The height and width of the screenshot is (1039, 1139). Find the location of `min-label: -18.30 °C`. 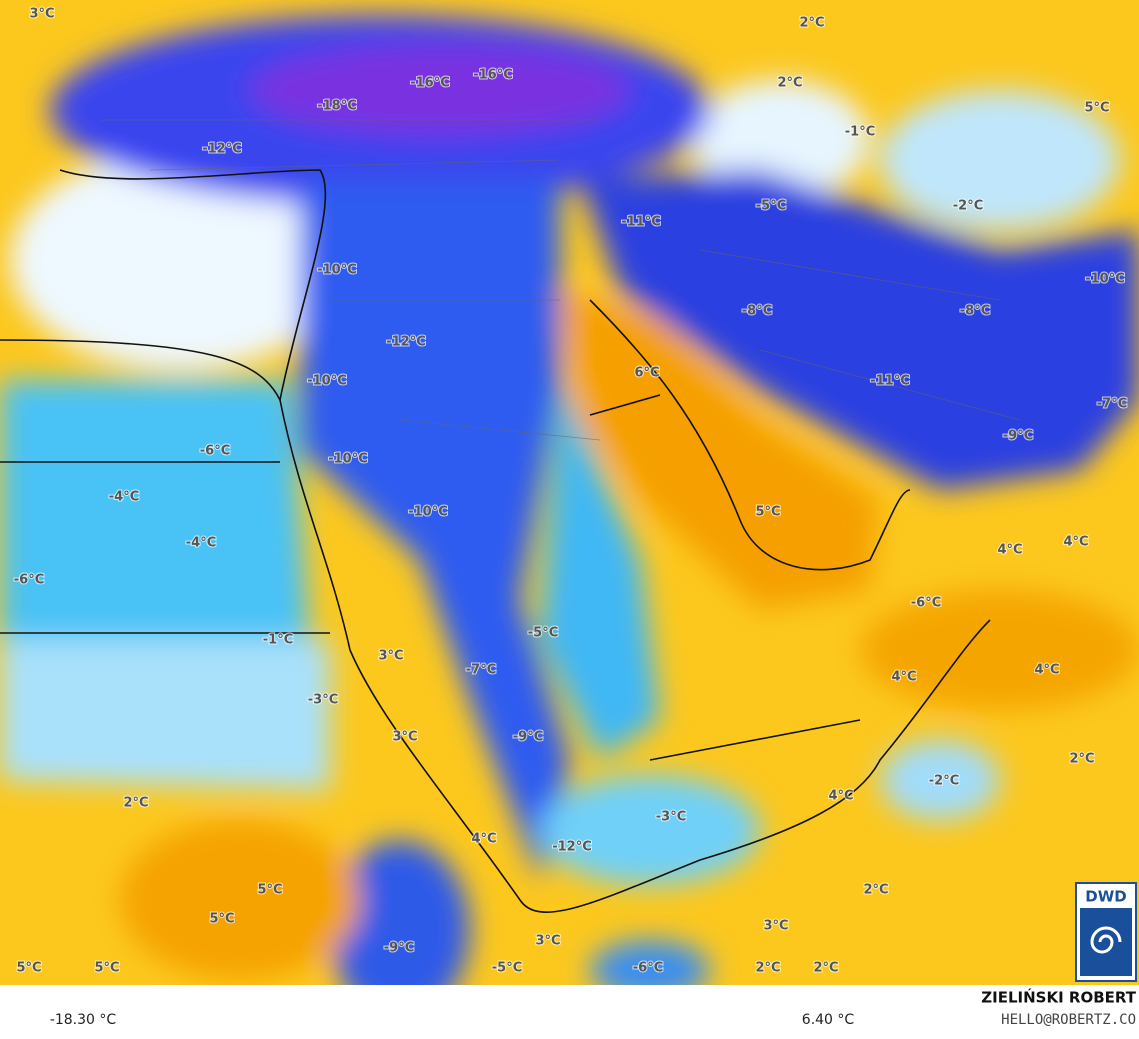

min-label: -18.30 °C is located at coordinates (83, 1020).